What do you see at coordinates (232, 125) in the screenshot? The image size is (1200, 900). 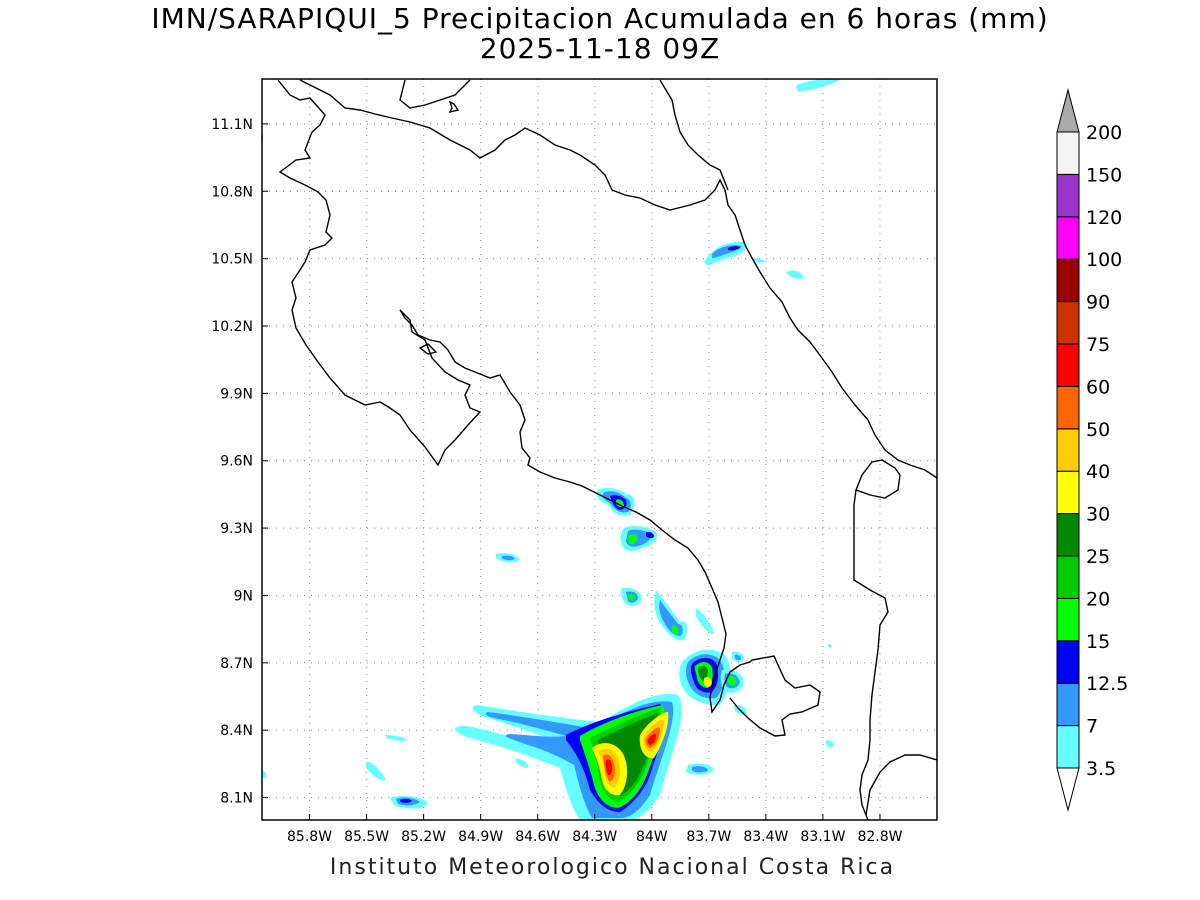 I see `lat-tick-label: 11.1N` at bounding box center [232, 125].